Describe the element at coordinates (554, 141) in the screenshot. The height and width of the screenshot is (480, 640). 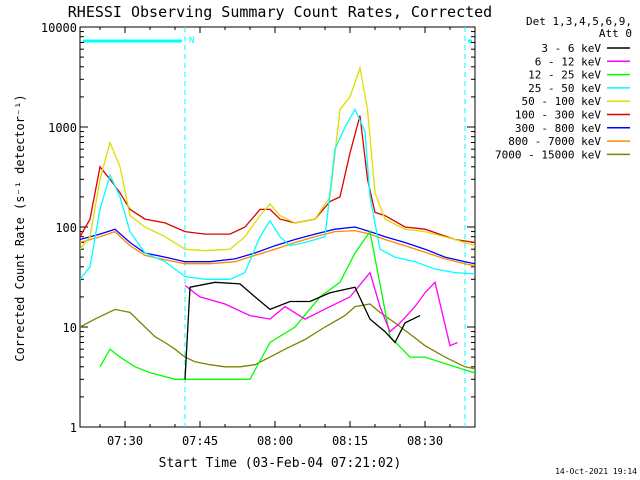
I see `legend-entry-label: 800 - 7000 keV` at that location.